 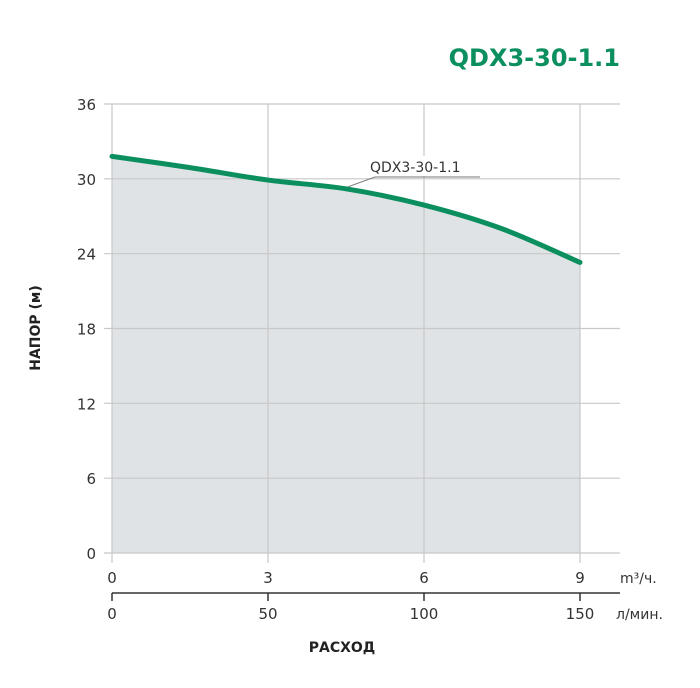 I want to click on y-tick-label: 24, so click(x=86, y=255).